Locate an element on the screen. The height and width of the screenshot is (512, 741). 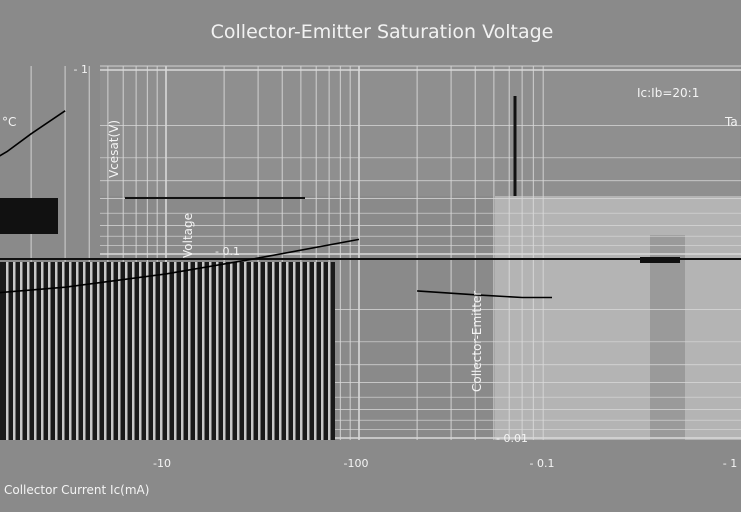
panel-band is located at coordinates (667, 337).